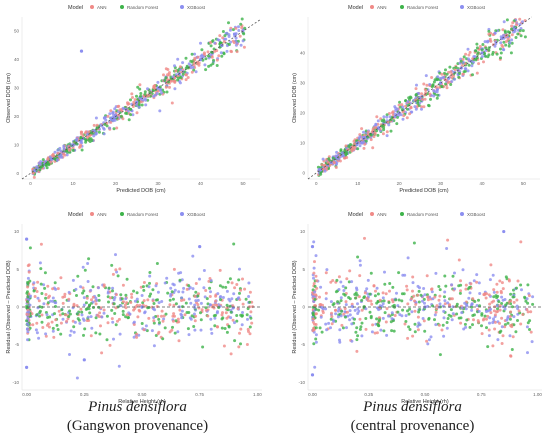 The image size is (550, 447). Describe the element at coordinates (481, 394) in the screenshot. I see `x-tick-label: 0.75` at that location.